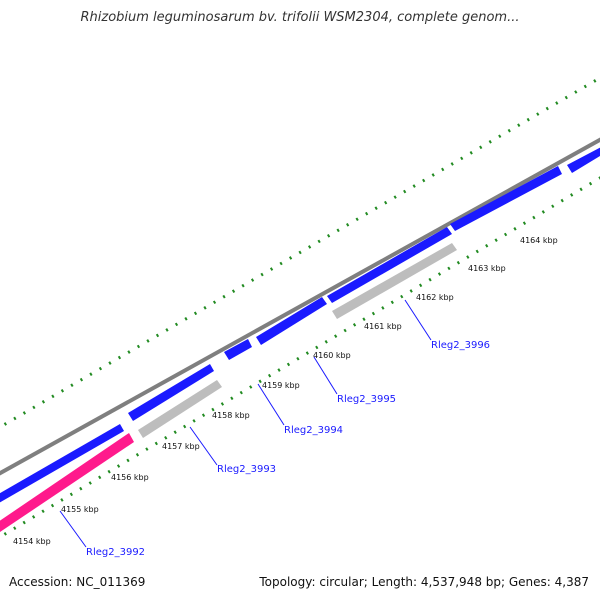 The height and width of the screenshot is (600, 600). What do you see at coordinates (281, 385) in the screenshot?
I see `tick-label: 4159 kbp` at bounding box center [281, 385].